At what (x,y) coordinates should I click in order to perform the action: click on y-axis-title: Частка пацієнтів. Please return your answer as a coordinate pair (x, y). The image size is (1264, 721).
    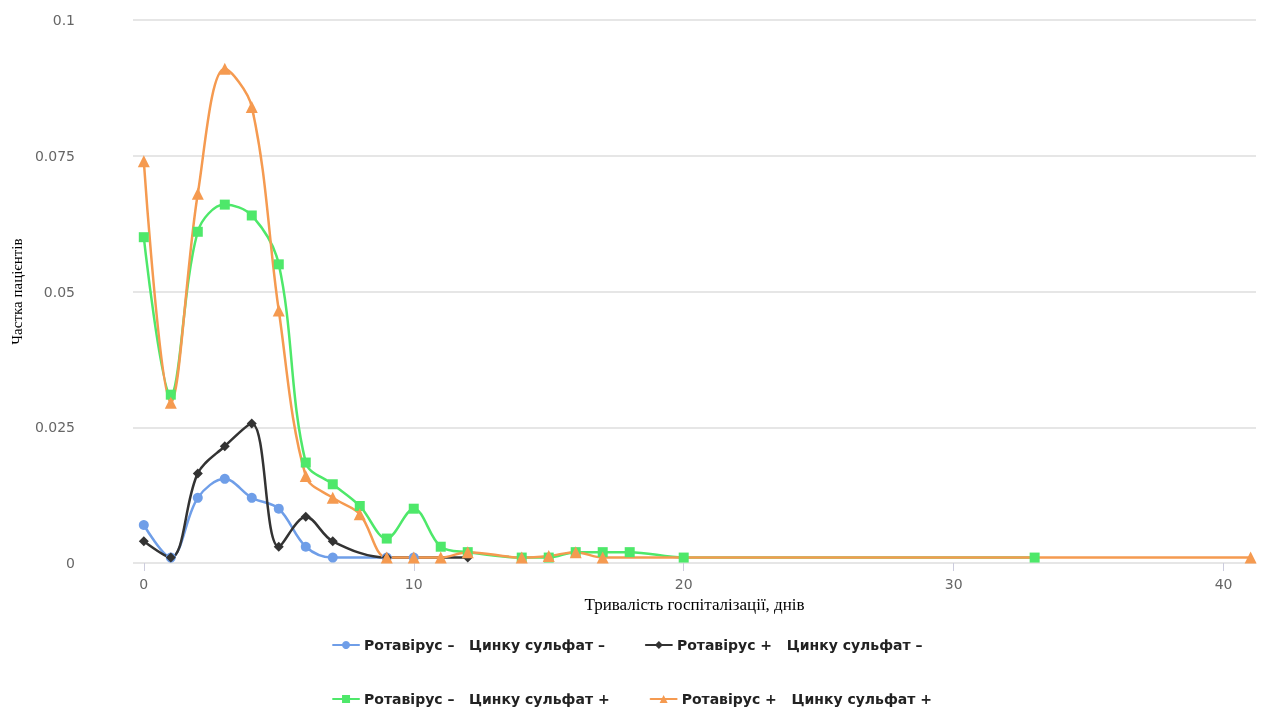
    Looking at the image, I should click on (16, 291).